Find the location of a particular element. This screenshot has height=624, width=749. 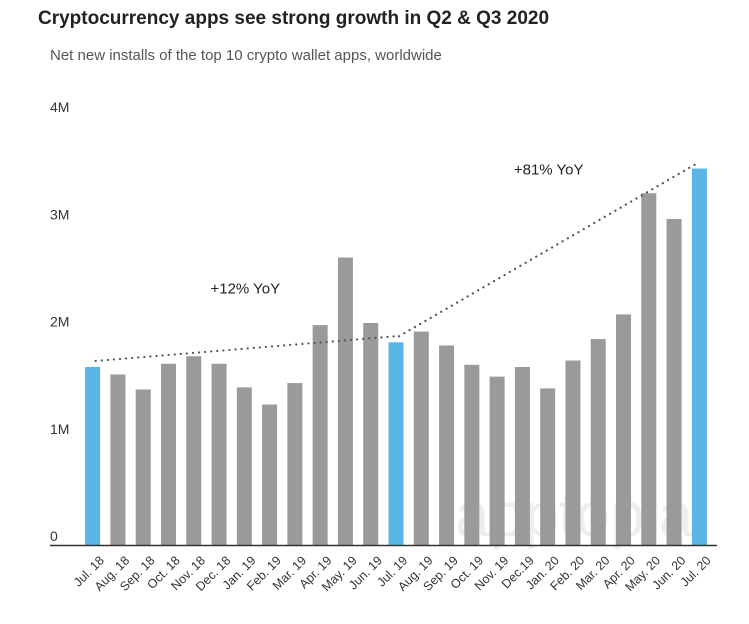

annotations: +12% YoY +81% YoY is located at coordinates (396, 229).